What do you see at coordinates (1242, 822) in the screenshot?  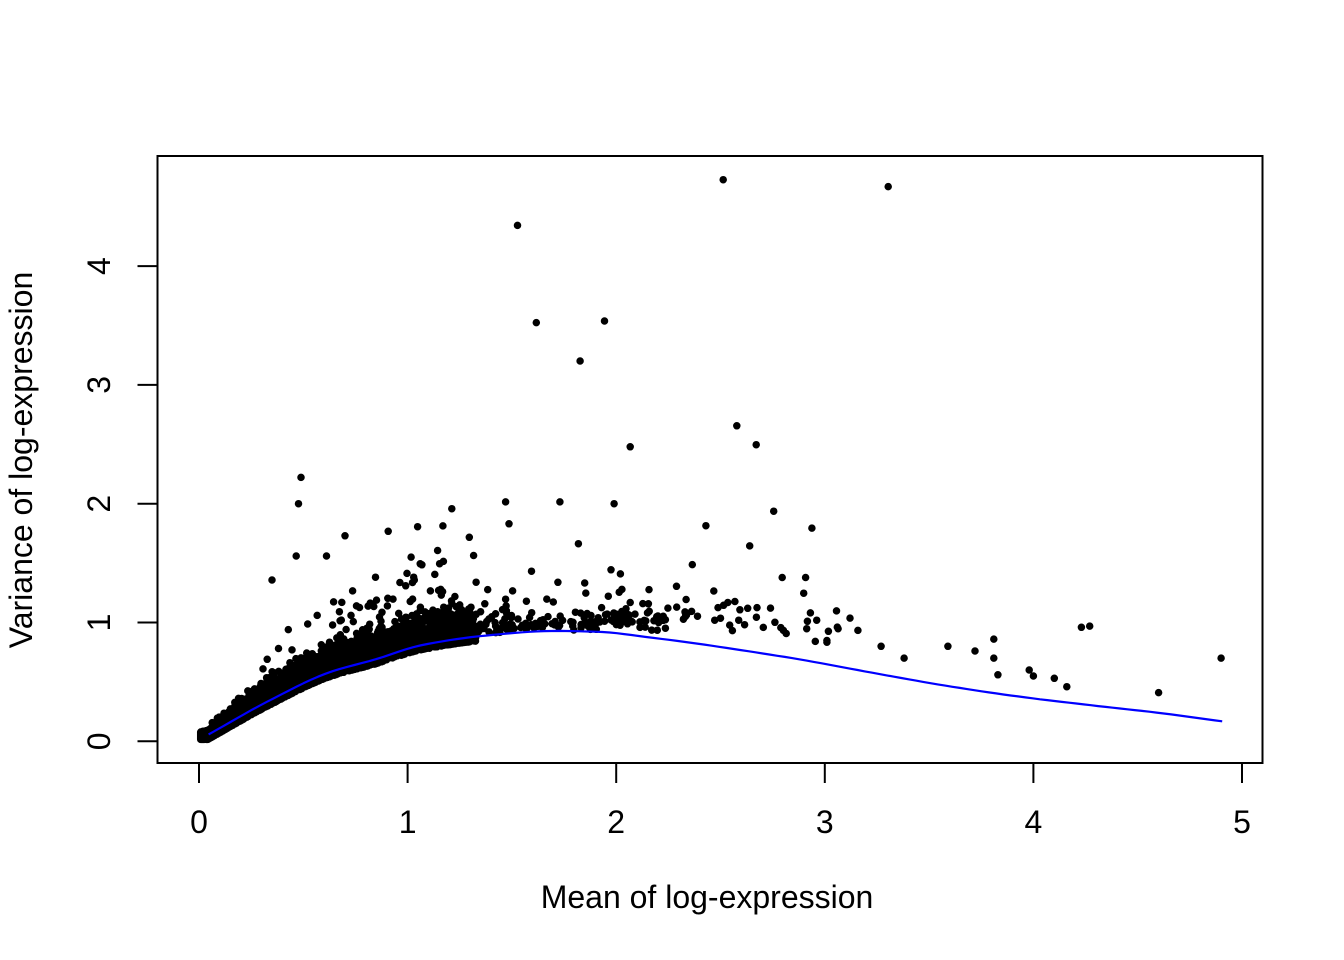 I see `svg-text: 5` at bounding box center [1242, 822].